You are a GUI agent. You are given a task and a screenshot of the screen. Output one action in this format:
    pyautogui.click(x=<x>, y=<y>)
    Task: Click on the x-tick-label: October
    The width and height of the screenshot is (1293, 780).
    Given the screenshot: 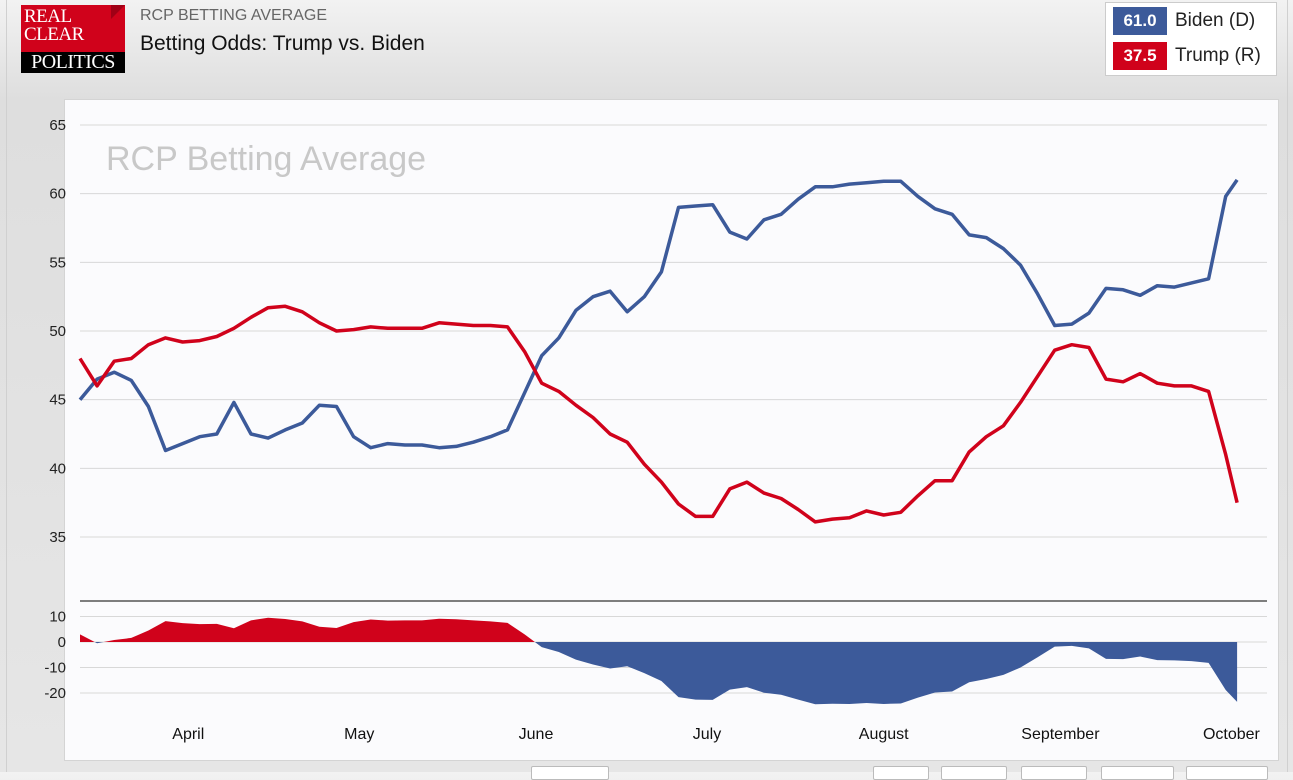 What is the action you would take?
    pyautogui.click(x=1232, y=734)
    